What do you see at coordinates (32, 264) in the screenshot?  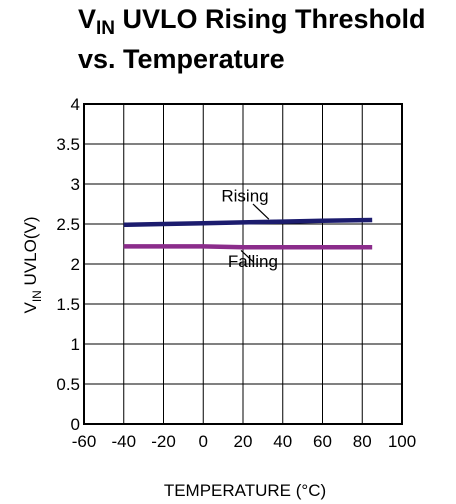 I see `y-axis-label: VIN UVLO(V)` at bounding box center [32, 264].